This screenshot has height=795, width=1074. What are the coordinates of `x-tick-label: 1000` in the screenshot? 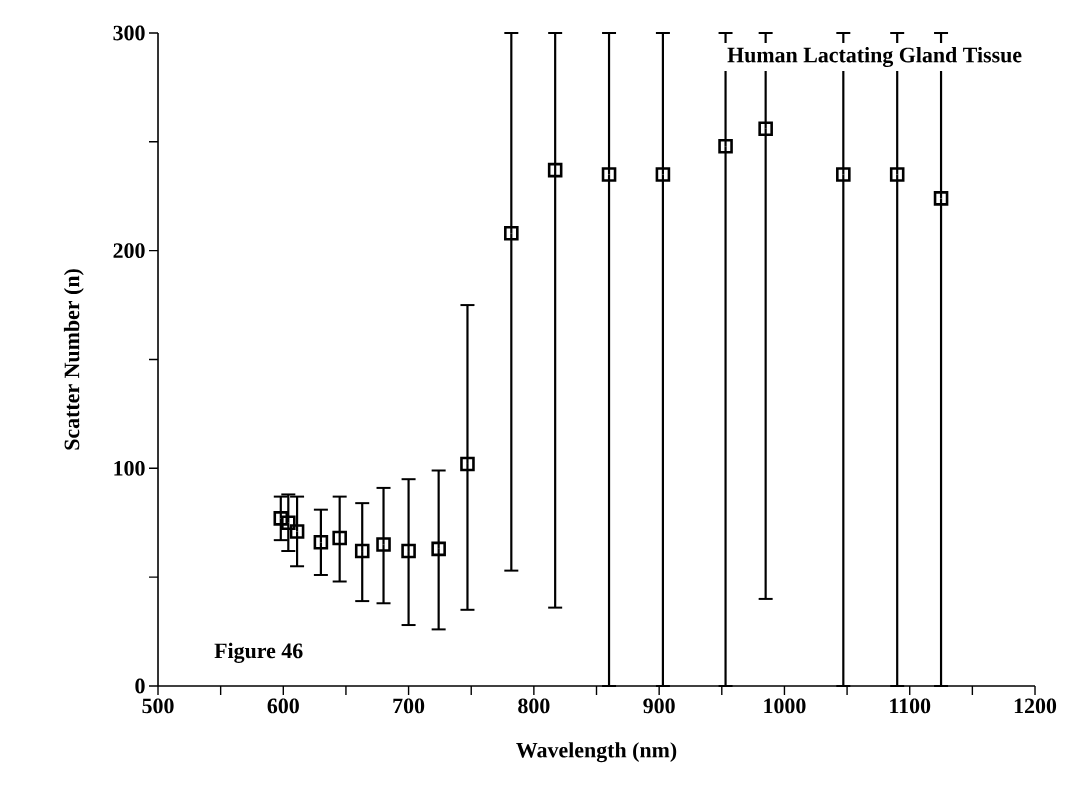 It's located at (785, 706).